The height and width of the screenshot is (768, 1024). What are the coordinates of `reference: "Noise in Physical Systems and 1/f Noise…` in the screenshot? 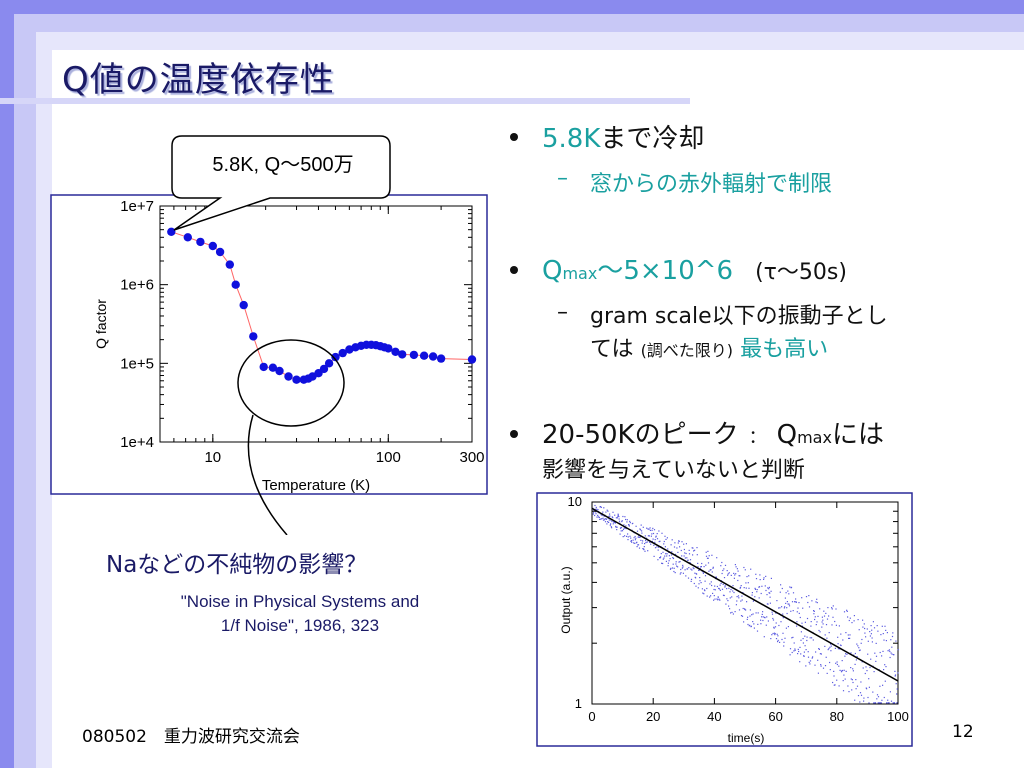 It's located at (300, 614).